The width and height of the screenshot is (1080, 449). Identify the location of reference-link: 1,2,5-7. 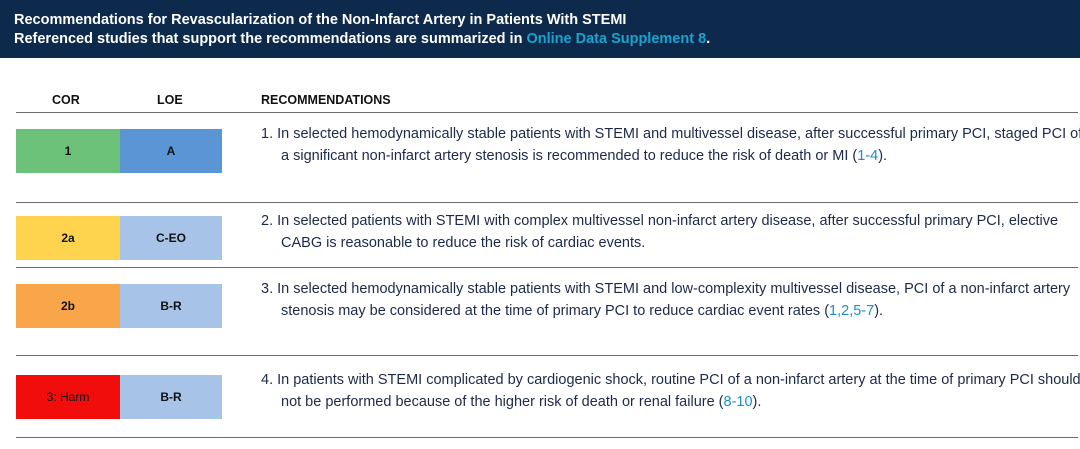
(852, 310).